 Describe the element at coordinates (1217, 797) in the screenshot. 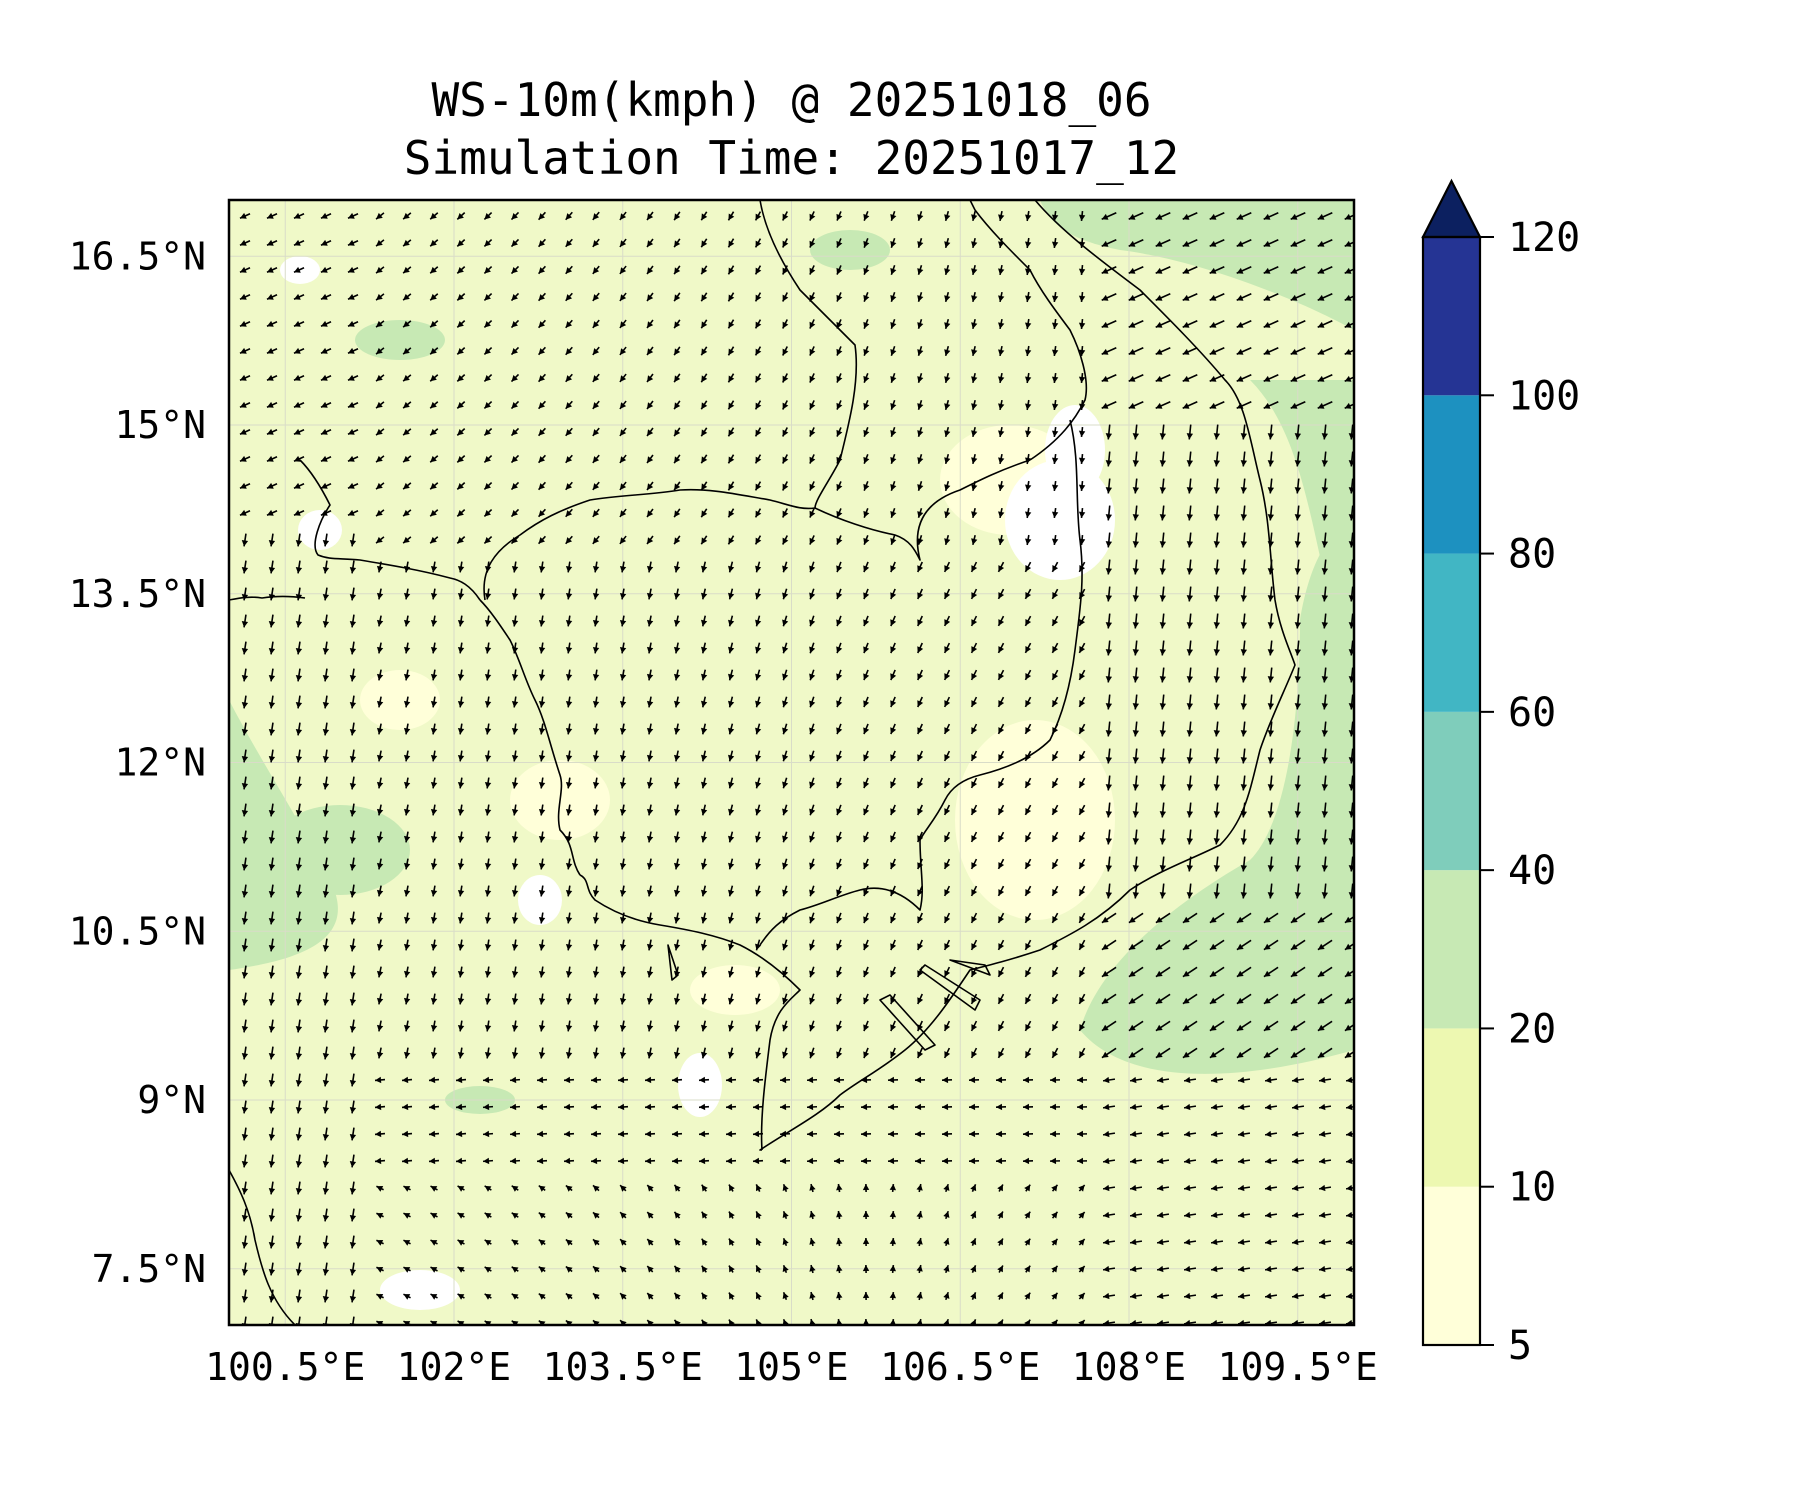

I see `shade-patch` at that location.